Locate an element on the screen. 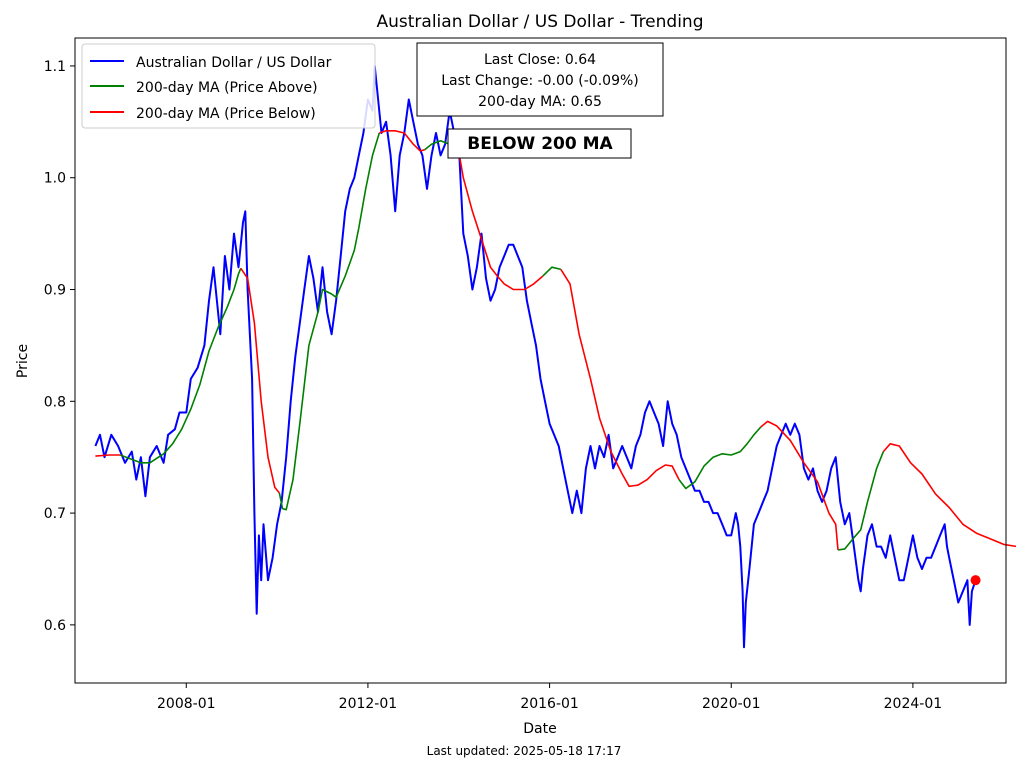  legend-label-price: Australian Dollar / US Dollar is located at coordinates (234, 63).